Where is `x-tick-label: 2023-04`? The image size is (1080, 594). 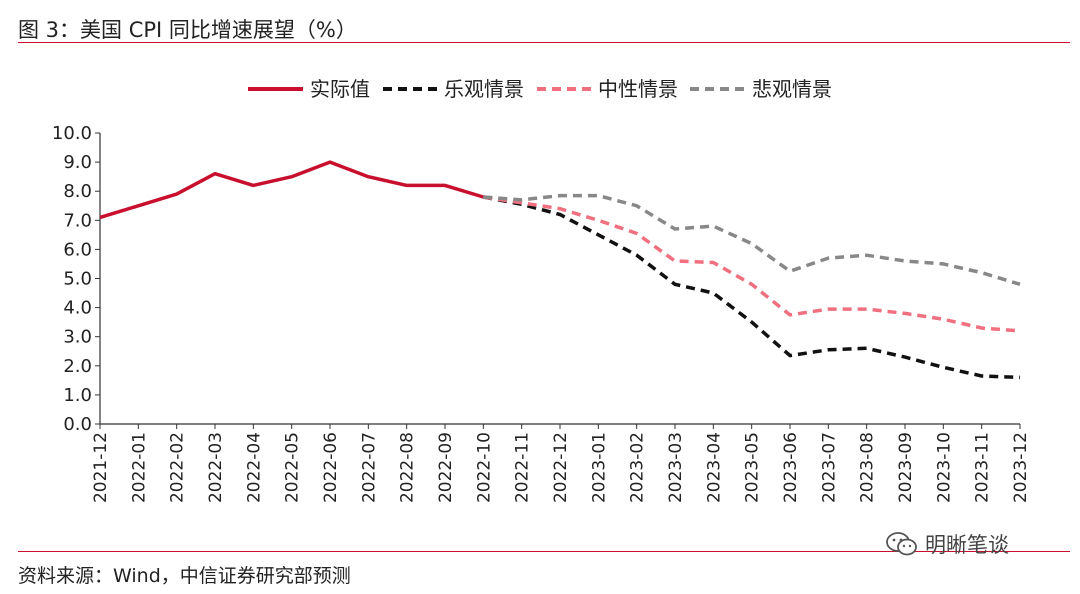 x-tick-label: 2023-04 is located at coordinates (714, 467).